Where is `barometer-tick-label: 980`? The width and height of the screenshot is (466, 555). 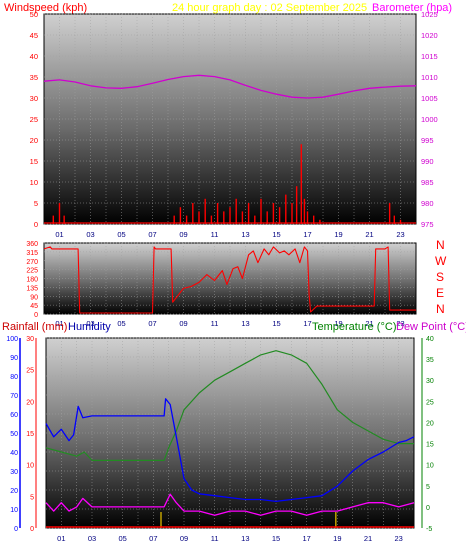
barometer-tick-label: 980 is located at coordinates (427, 203).